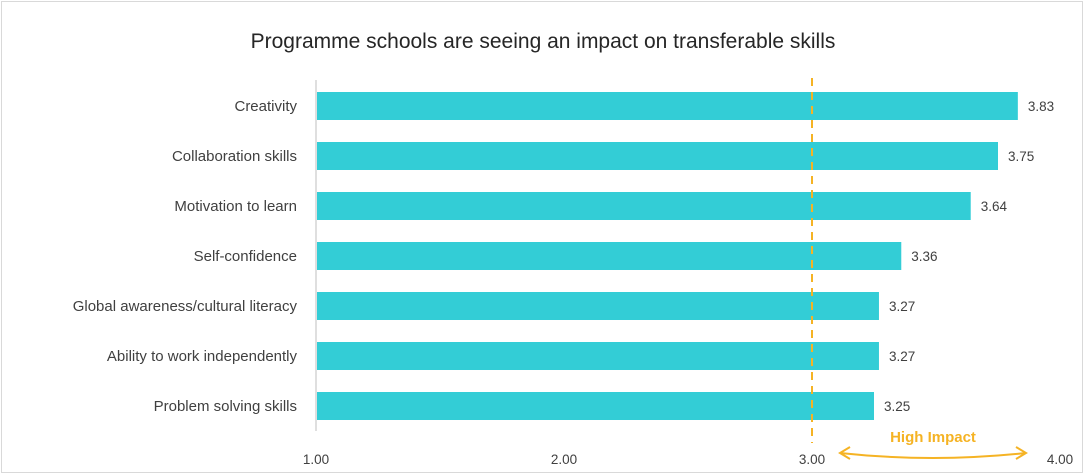  Describe the element at coordinates (234, 156) in the screenshot. I see `category-label: Collaboration skills` at that location.